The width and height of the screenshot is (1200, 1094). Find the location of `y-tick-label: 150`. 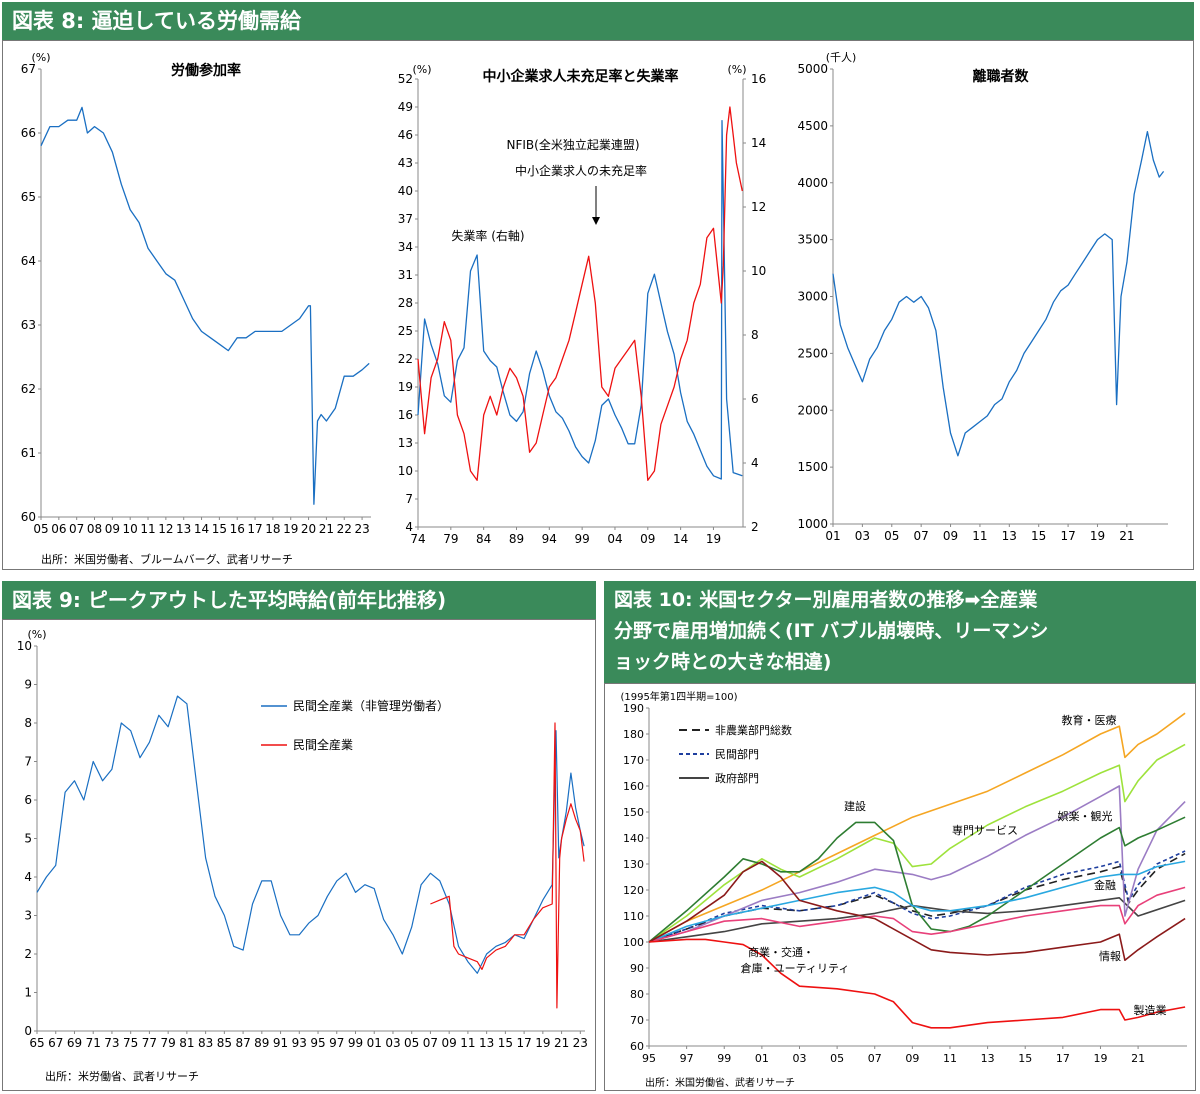

y-tick-label: 150 is located at coordinates (633, 812).